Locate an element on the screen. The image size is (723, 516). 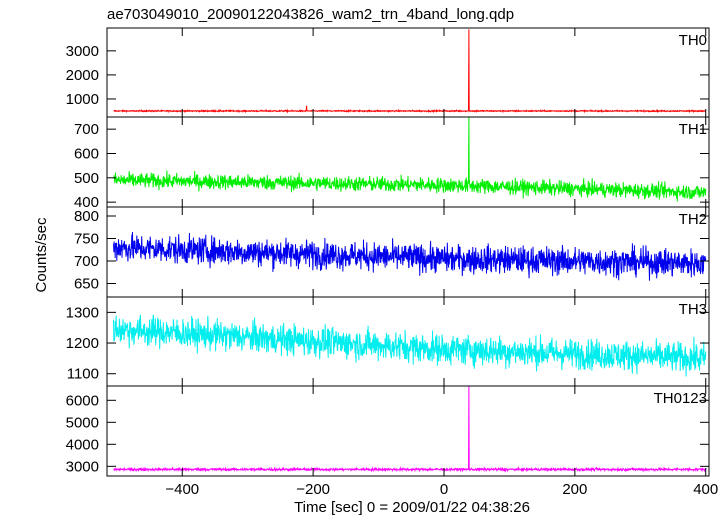
th0-y-tick-label: 1000 is located at coordinates (82, 99).